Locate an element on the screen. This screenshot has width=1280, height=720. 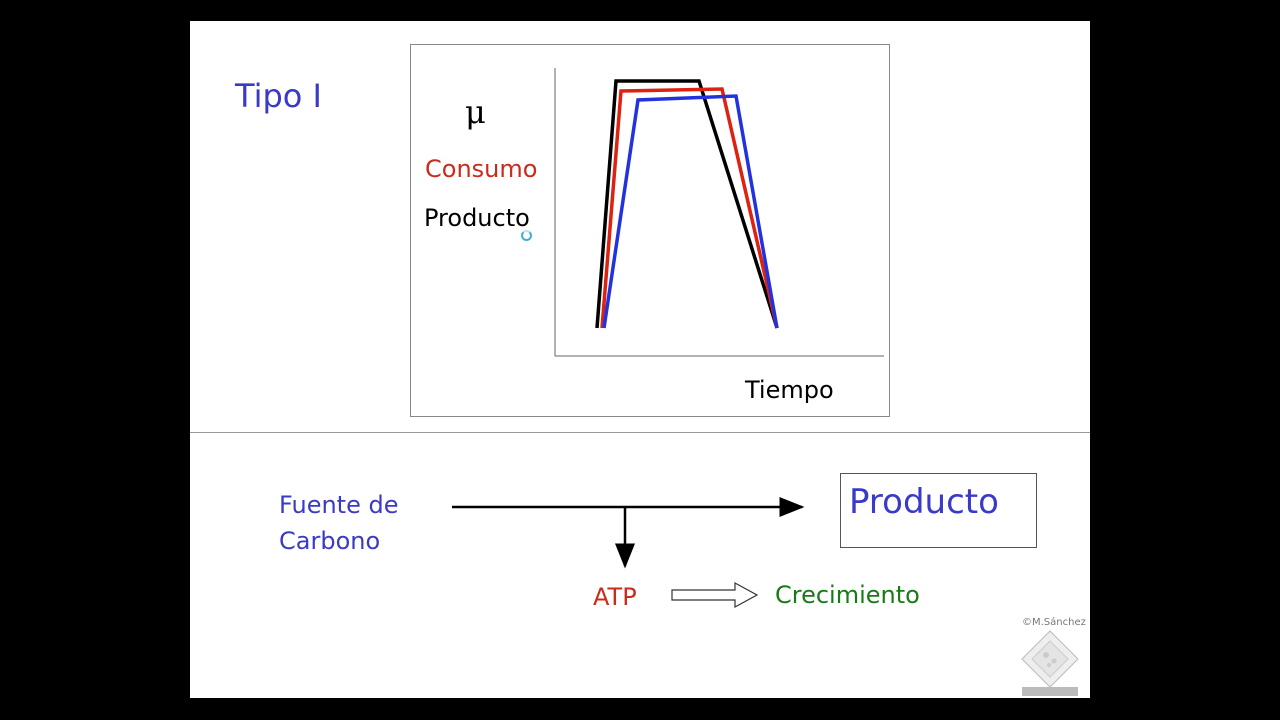
section-divider is located at coordinates (640, 432).